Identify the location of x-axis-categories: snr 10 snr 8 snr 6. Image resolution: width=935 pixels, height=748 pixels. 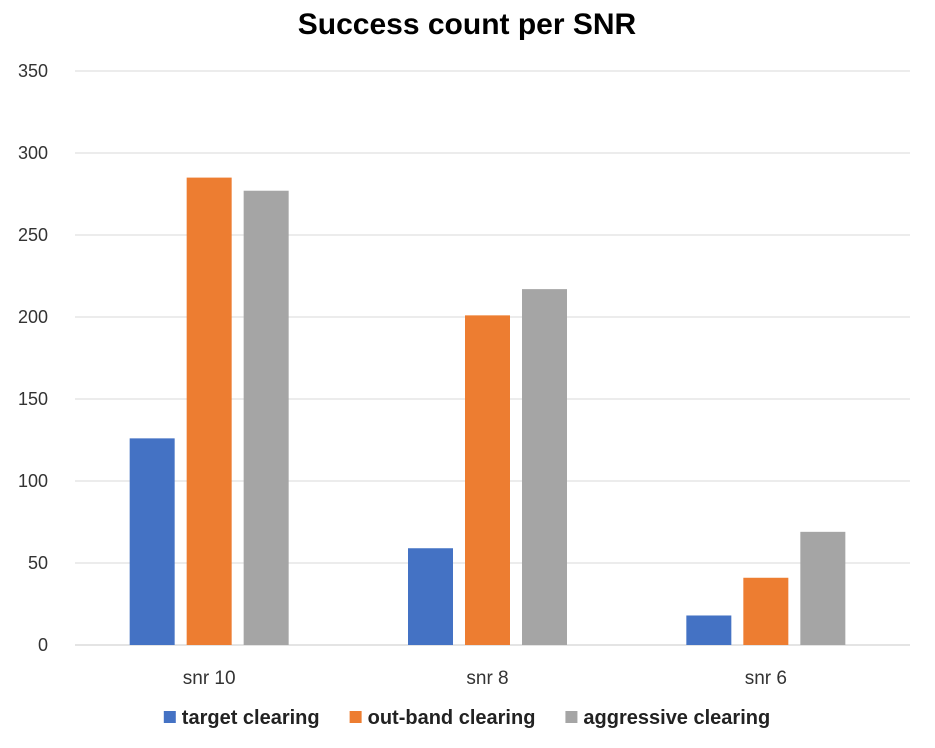
(485, 678).